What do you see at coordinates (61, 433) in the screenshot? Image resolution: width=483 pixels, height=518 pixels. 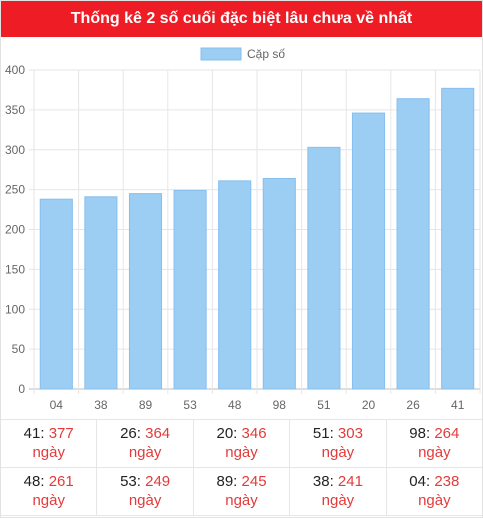 I see `stat-value: 377` at bounding box center [61, 433].